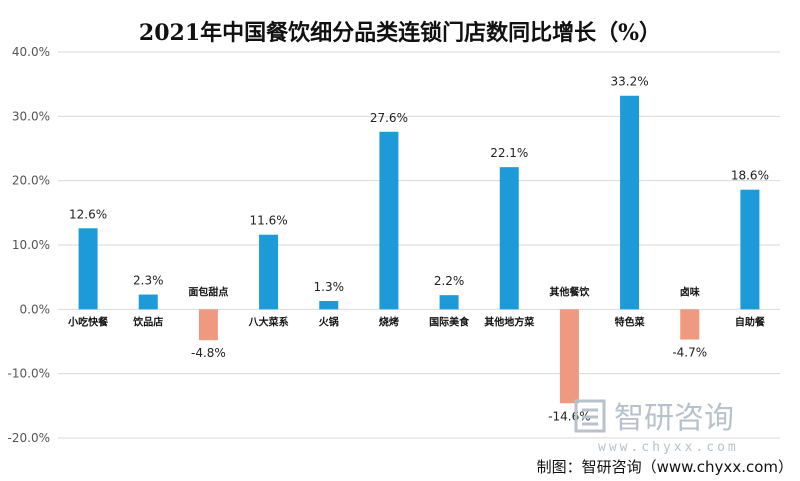  I want to click on y-tick-label: 40.0%, so click(31, 52).